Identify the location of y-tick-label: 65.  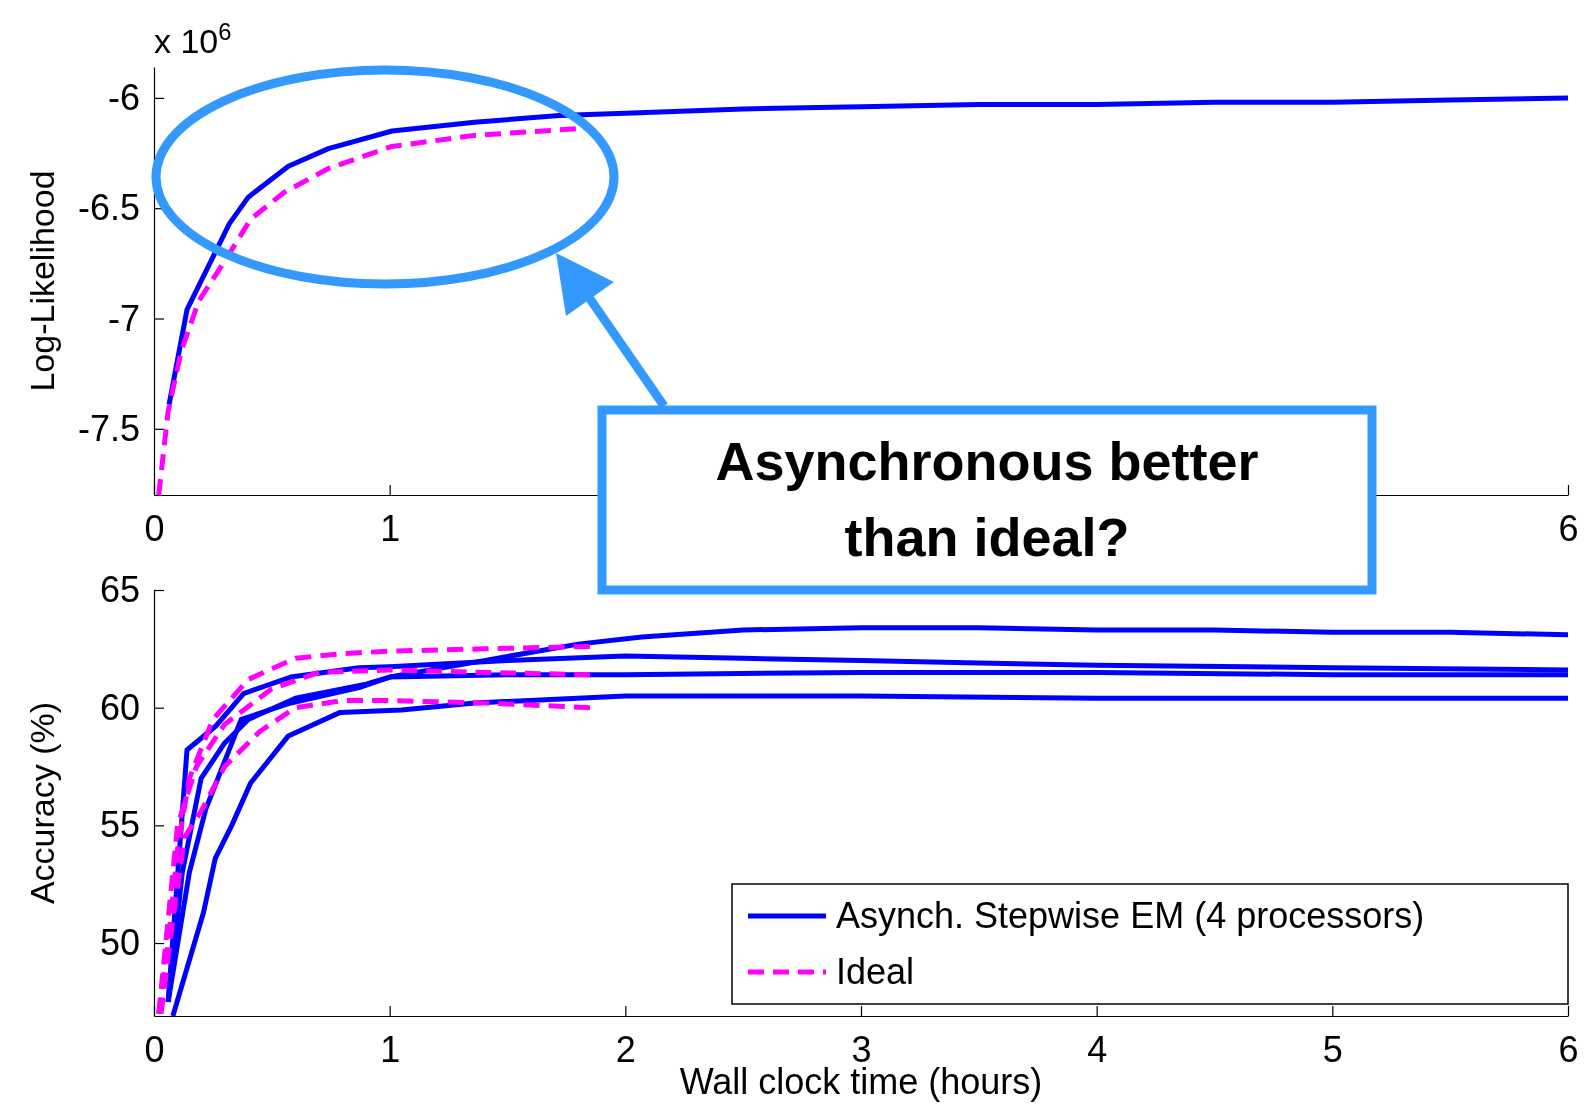
(119, 590).